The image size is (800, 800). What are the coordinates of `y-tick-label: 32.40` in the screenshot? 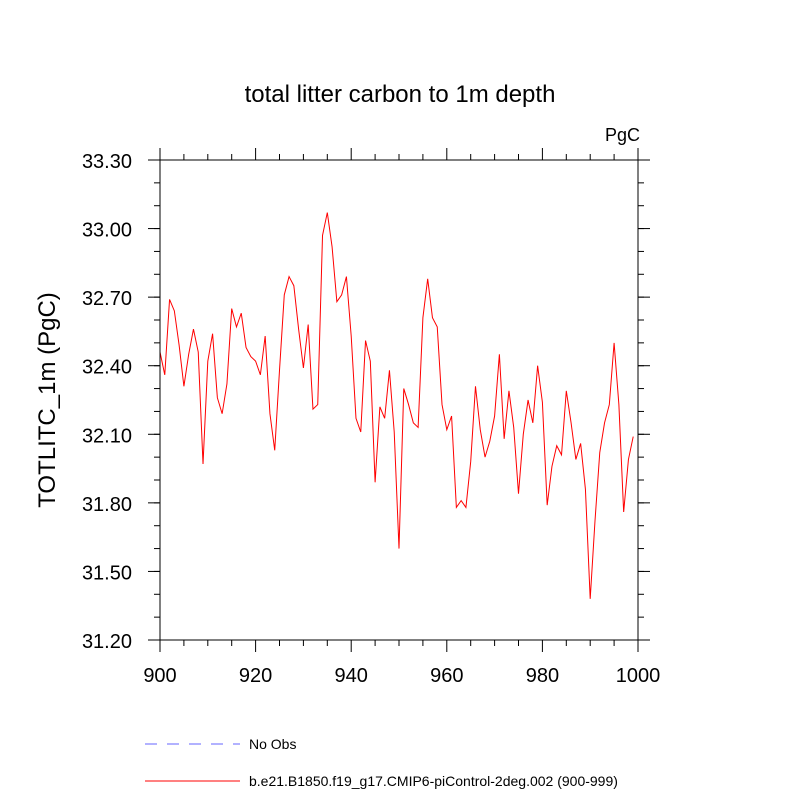 It's located at (107, 368).